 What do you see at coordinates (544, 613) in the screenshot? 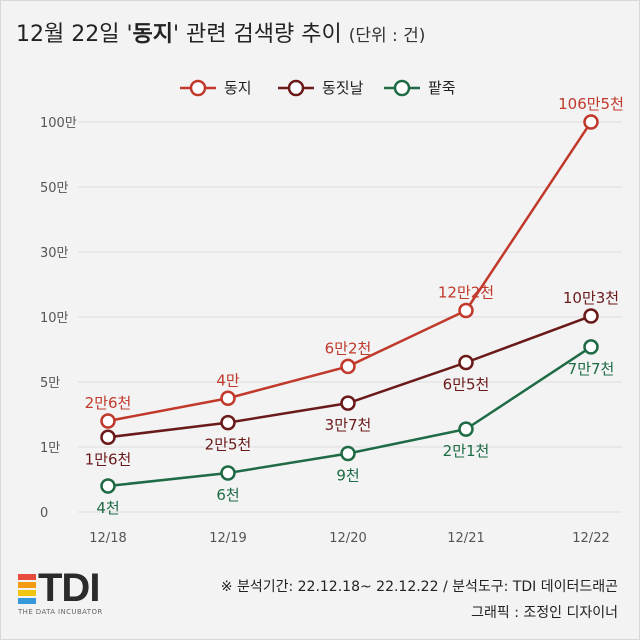
I see `designer-credit: 그래픽 : 조정인 디자이너` at bounding box center [544, 613].